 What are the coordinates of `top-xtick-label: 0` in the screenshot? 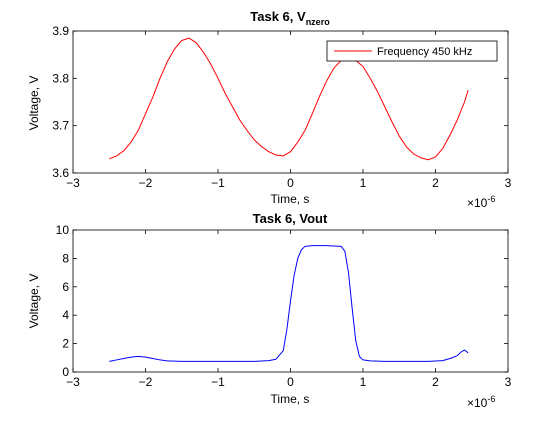 It's located at (290, 183).